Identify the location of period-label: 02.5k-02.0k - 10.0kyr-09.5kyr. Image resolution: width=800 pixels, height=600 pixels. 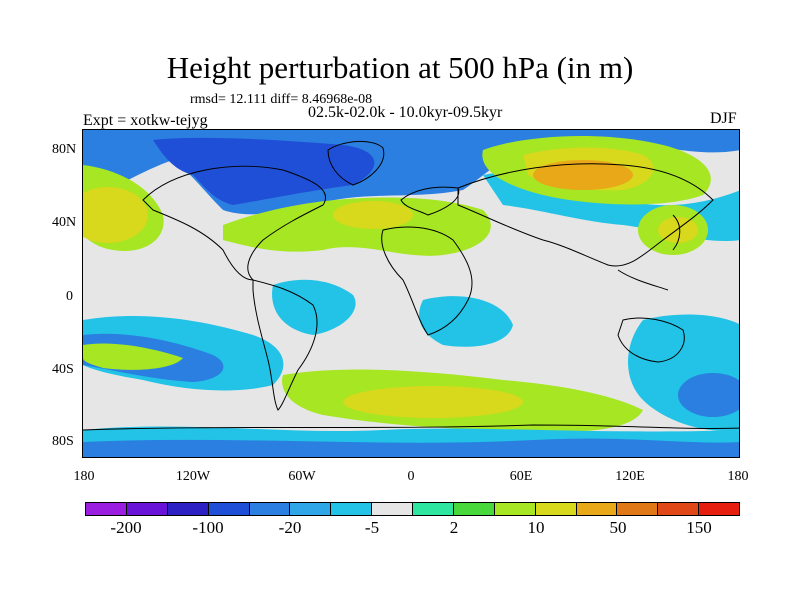
(405, 112).